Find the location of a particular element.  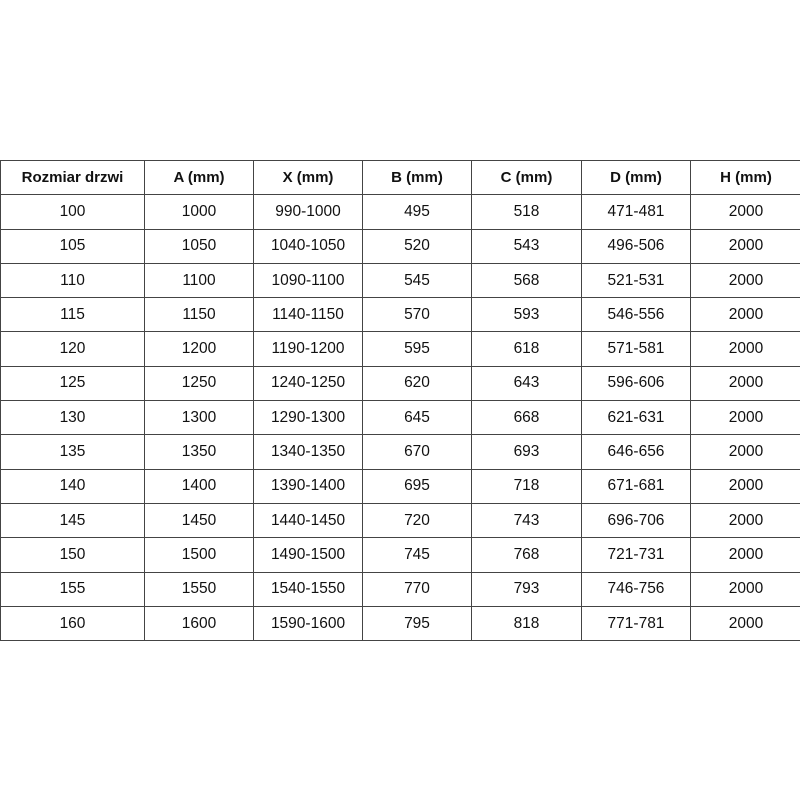

table-cell: 521-531 is located at coordinates (636, 280).